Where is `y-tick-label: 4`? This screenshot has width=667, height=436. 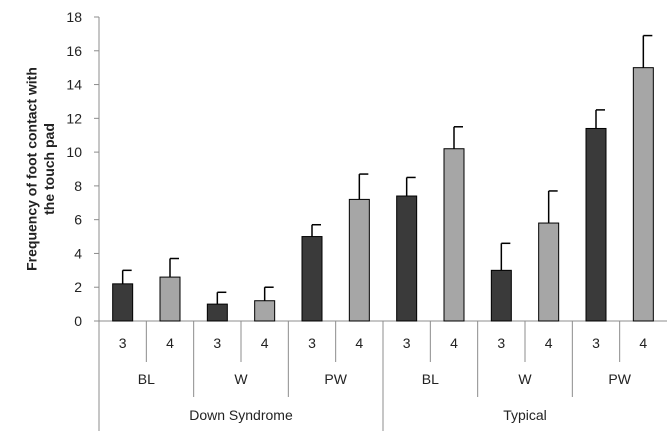
y-tick-label: 4 is located at coordinates (78, 253).